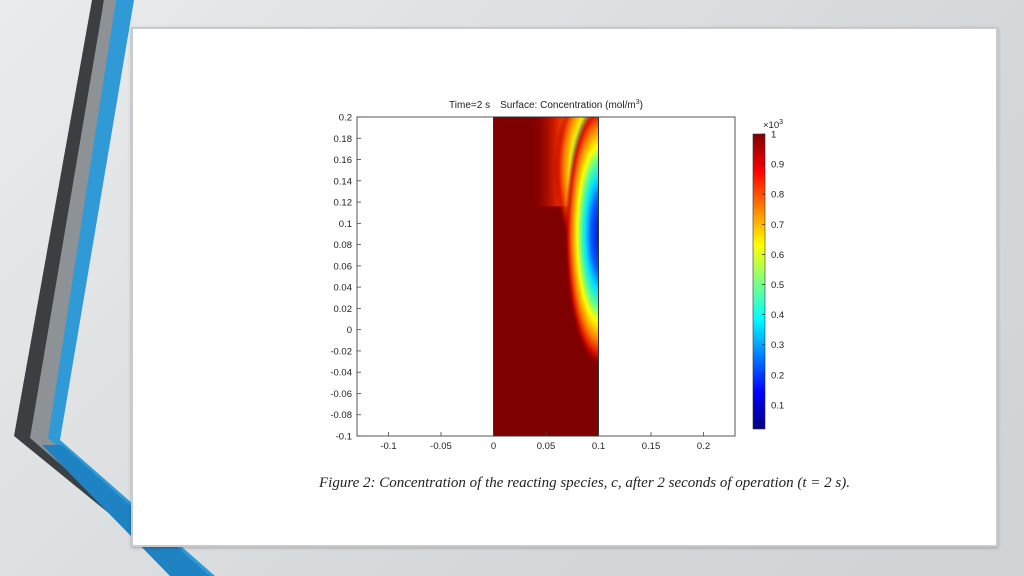 This screenshot has height=576, width=1024. What do you see at coordinates (568, 105) in the screenshot?
I see `title-surface: Surface: Concentration (mol/m` at bounding box center [568, 105].